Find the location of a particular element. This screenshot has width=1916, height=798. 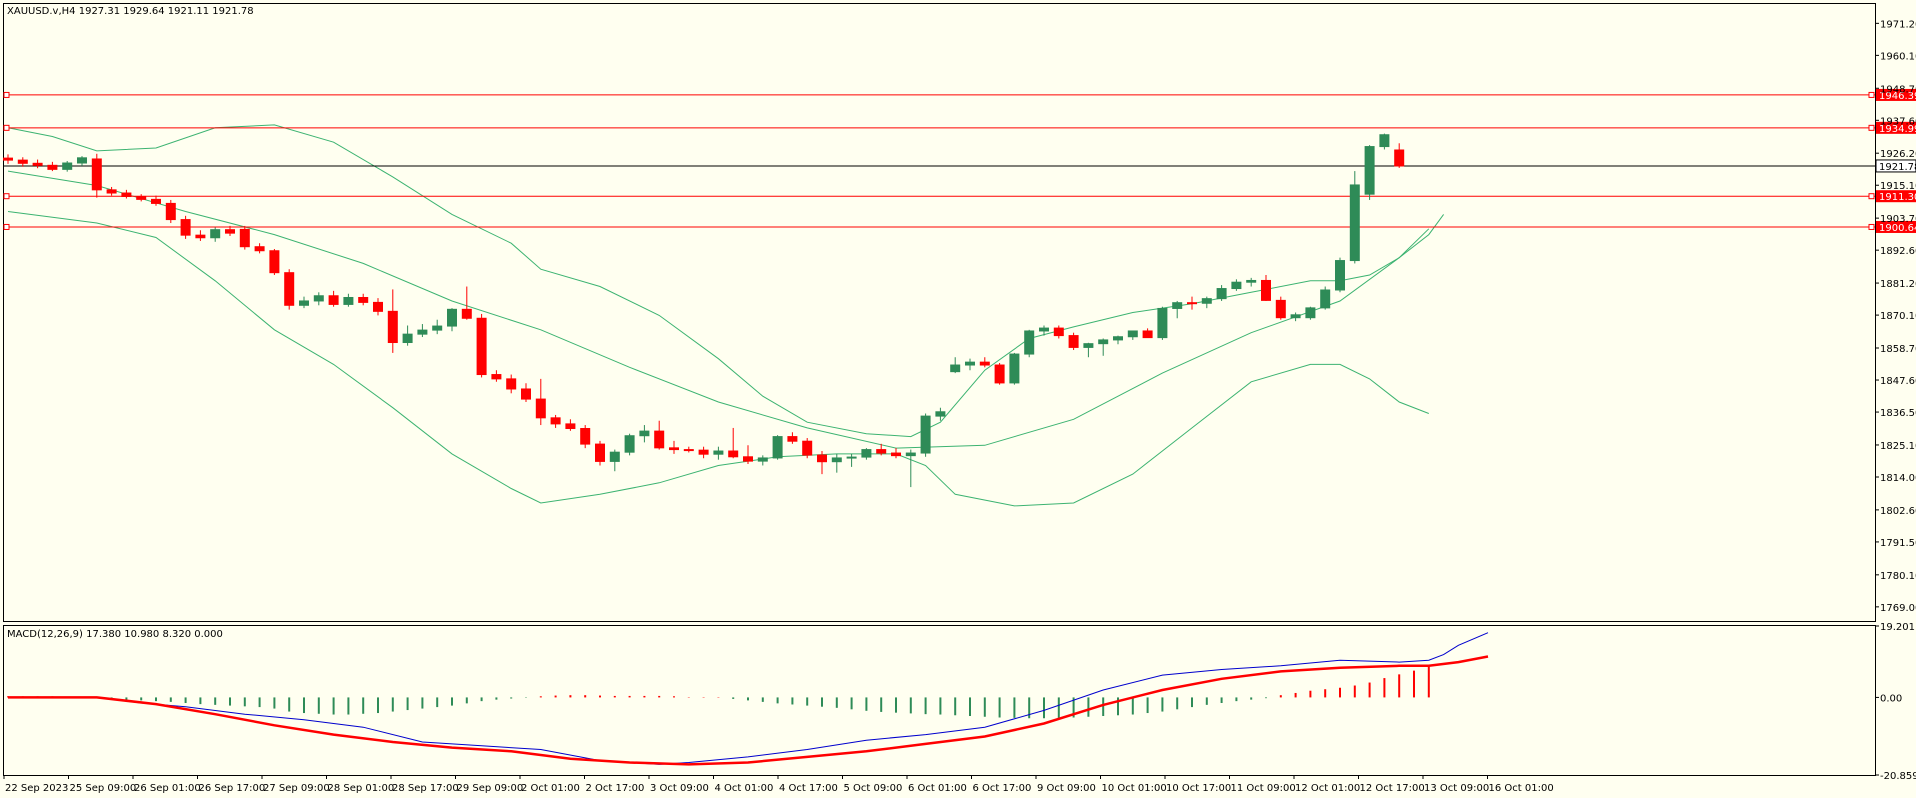

time-tick-label: 16 Oct 01:00 is located at coordinates (1521, 788).